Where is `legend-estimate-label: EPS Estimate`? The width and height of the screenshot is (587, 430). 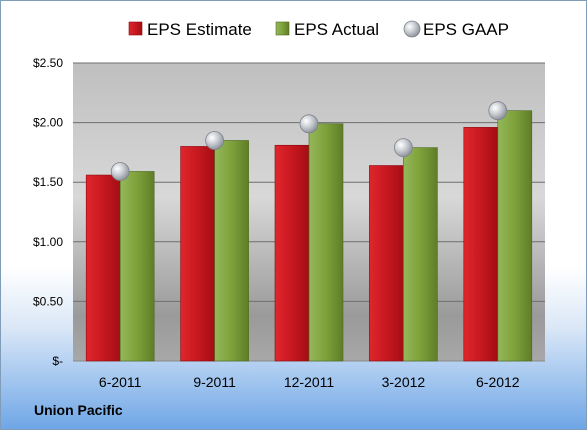 legend-estimate-label: EPS Estimate is located at coordinates (199, 29).